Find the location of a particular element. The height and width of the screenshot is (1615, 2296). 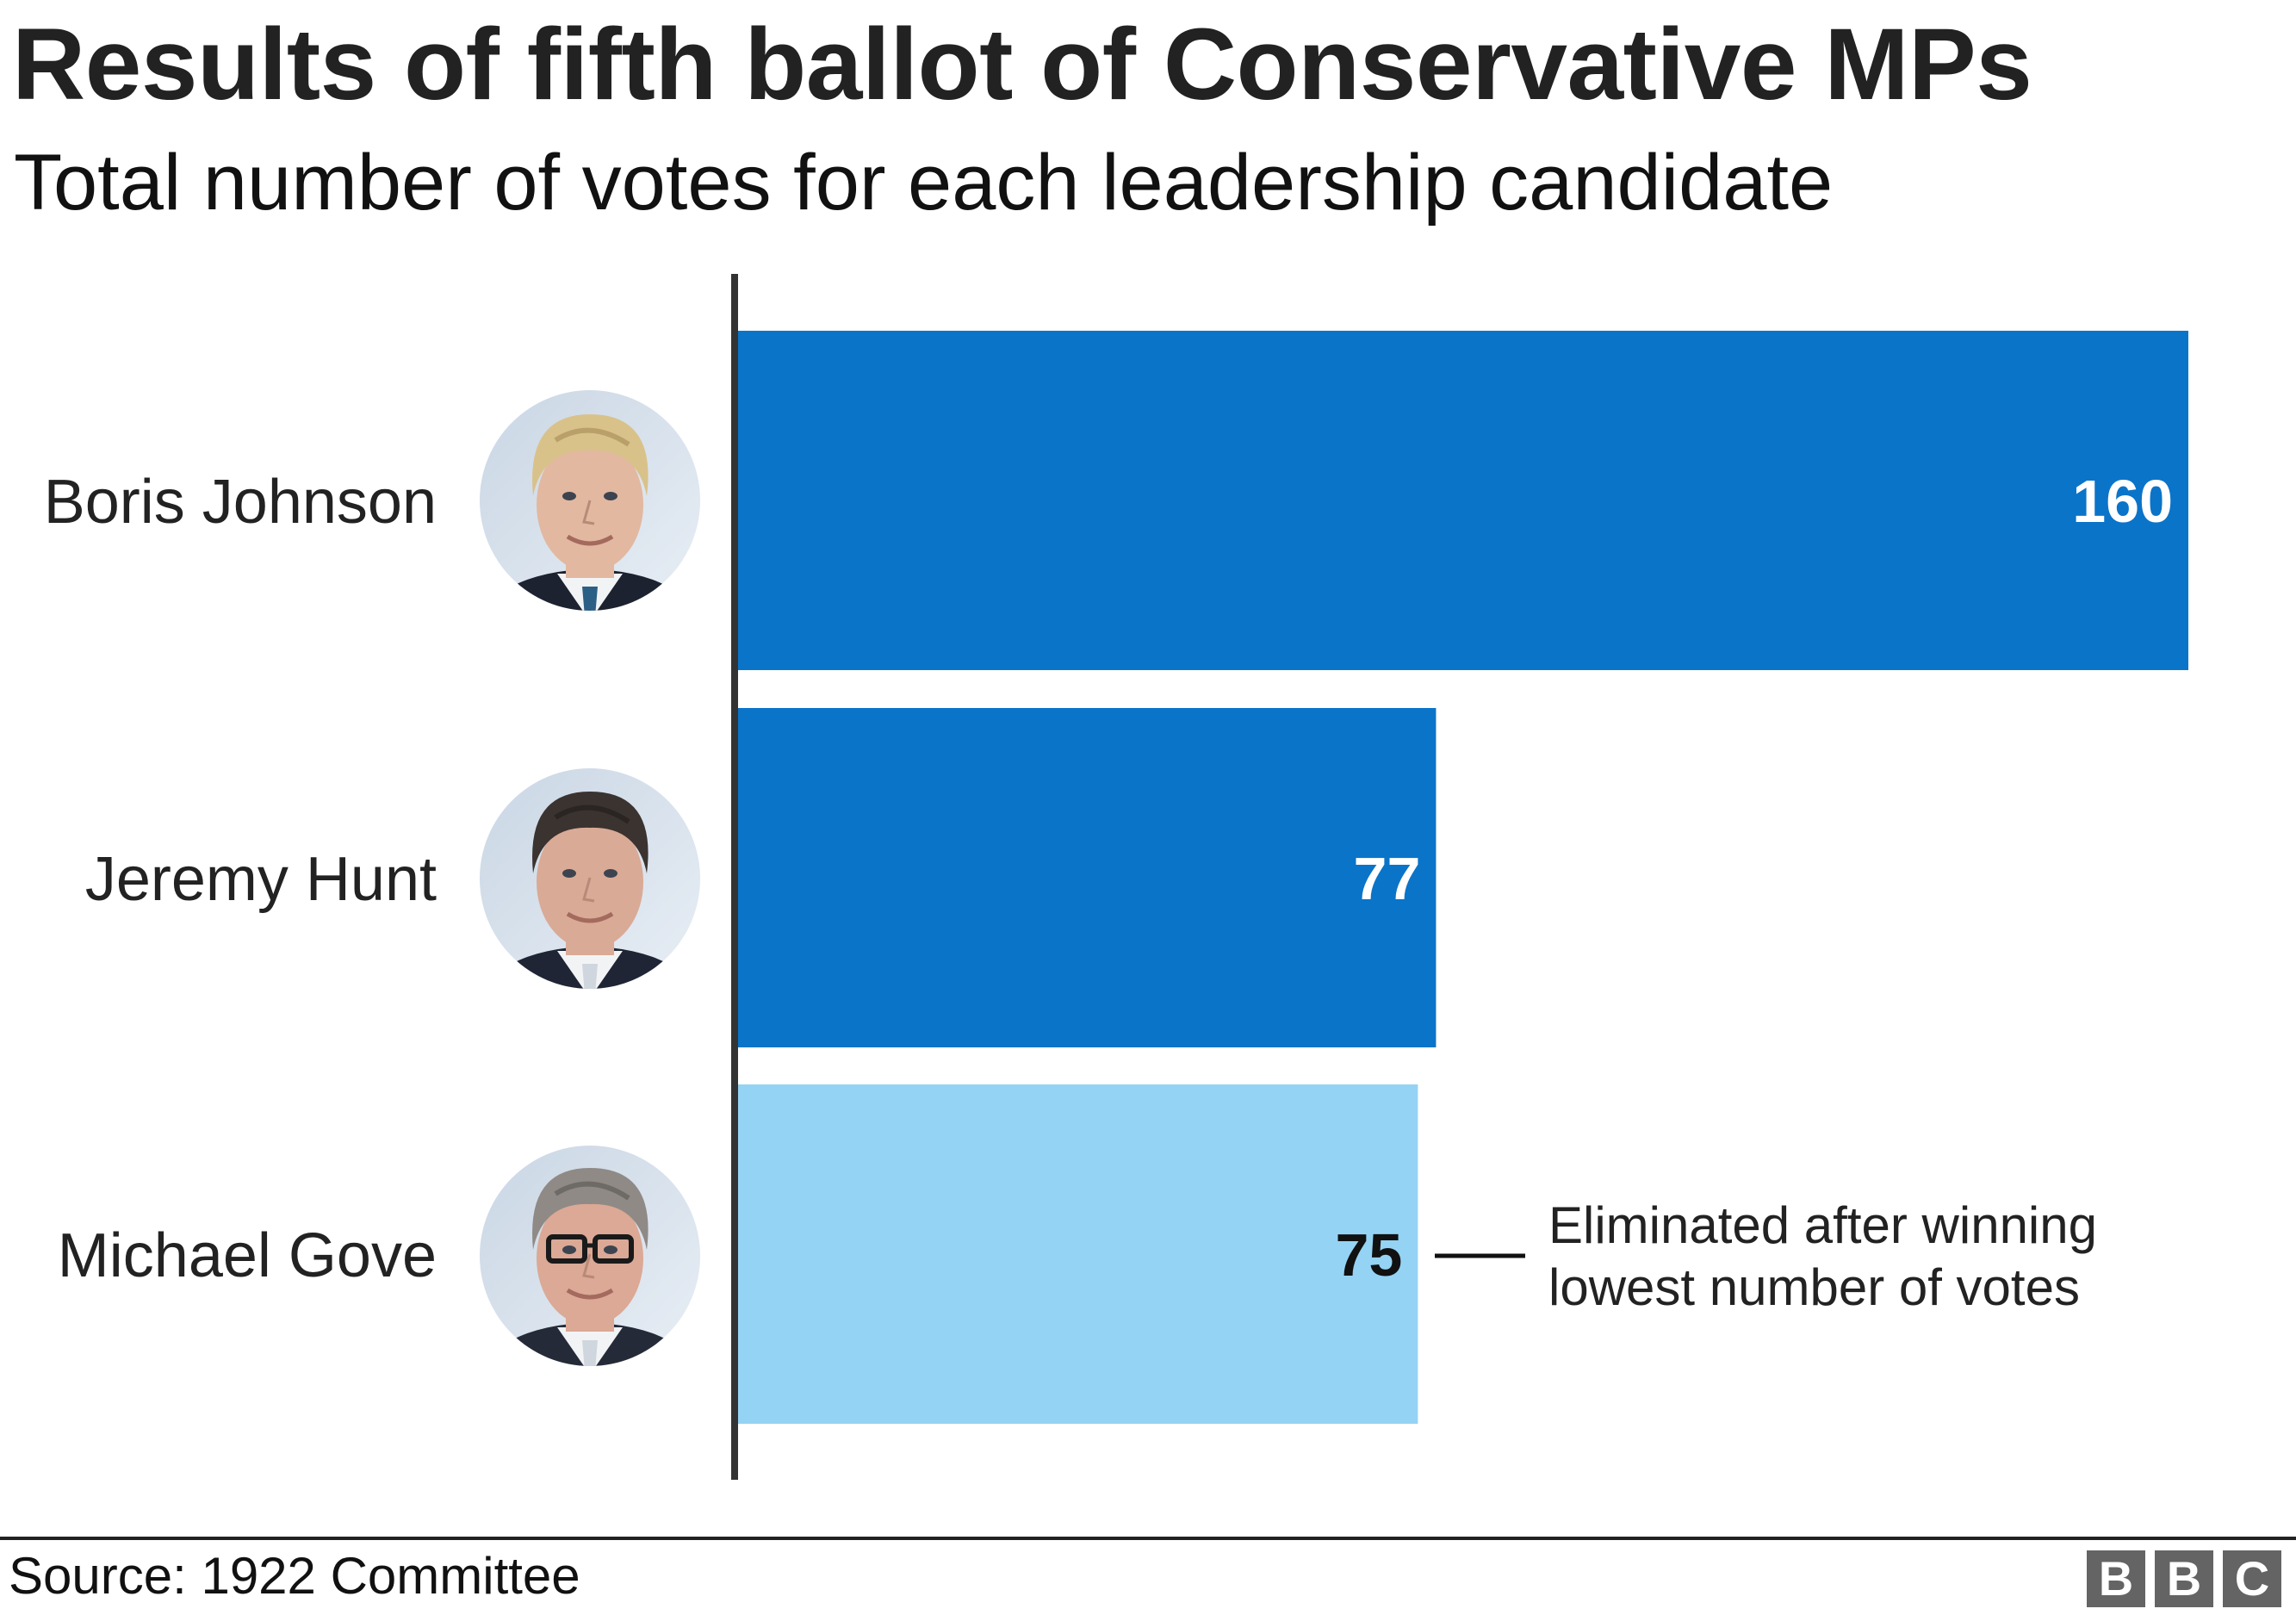

bbc-logo: B B C is located at coordinates (2184, 1578).